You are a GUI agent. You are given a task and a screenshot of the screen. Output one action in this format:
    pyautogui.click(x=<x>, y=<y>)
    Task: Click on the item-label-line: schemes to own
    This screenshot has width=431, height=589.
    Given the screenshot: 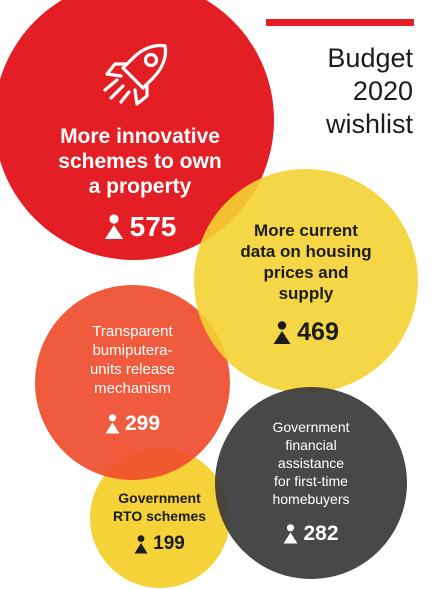 What is the action you would take?
    pyautogui.click(x=140, y=161)
    